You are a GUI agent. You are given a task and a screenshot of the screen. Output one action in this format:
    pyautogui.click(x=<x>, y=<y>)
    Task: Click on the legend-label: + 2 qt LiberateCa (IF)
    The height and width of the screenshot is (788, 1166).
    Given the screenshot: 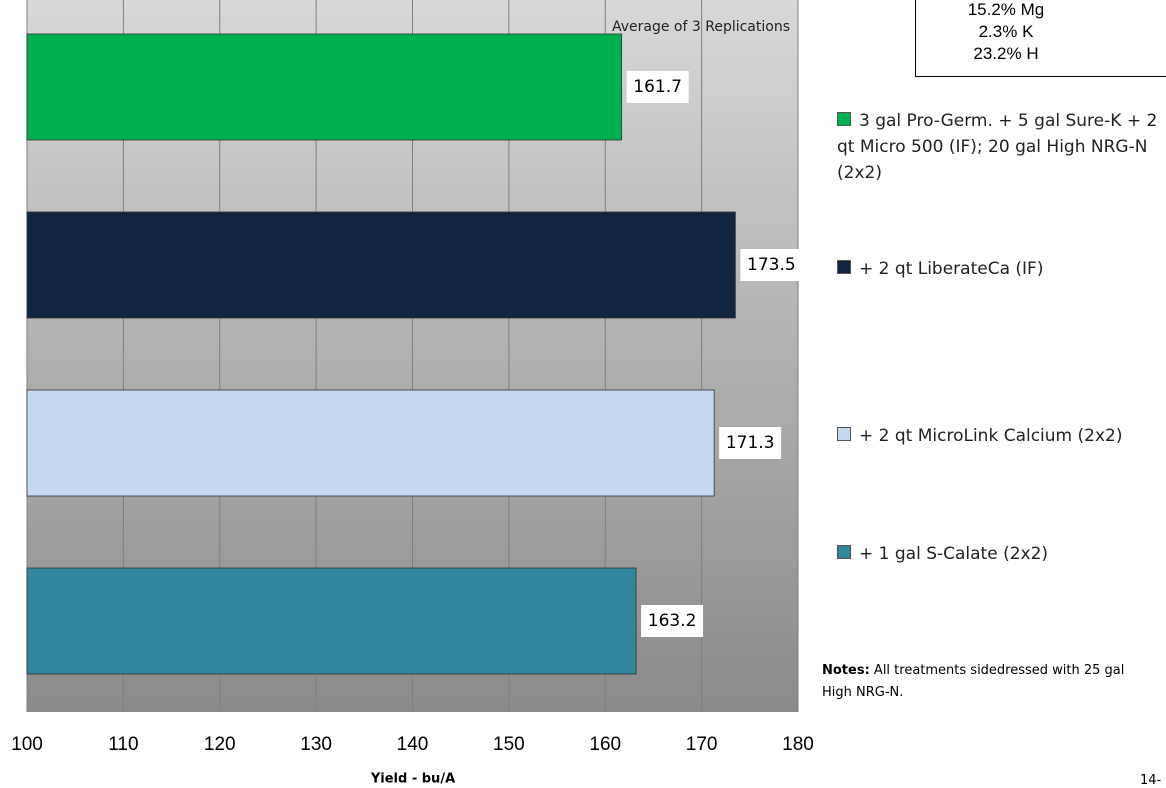 What is the action you would take?
    pyautogui.click(x=951, y=269)
    